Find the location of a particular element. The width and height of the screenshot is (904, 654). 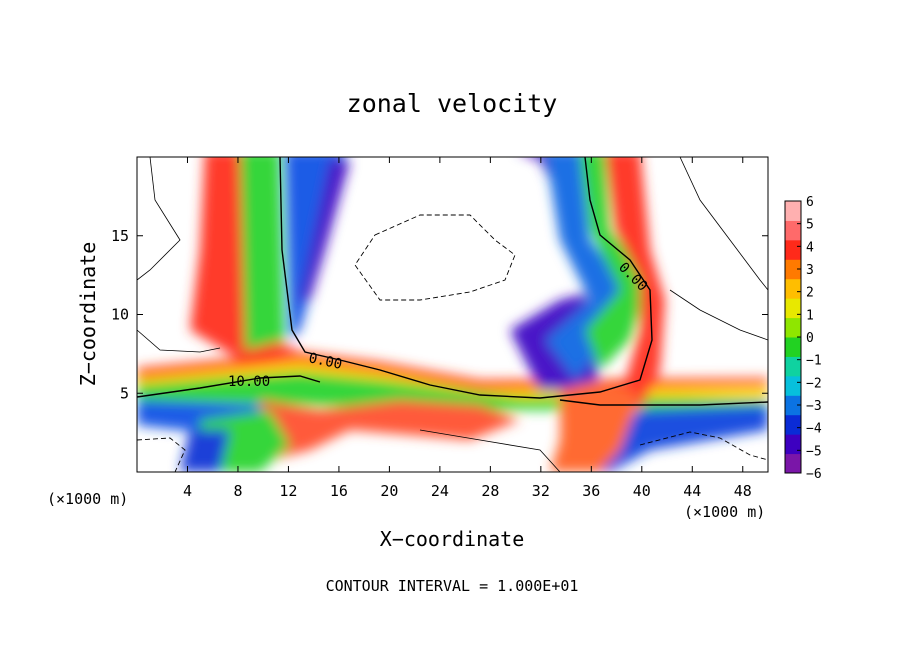

contour-interval-note: CONTOUR INTERVAL = 1.000E+01 is located at coordinates (452, 586).